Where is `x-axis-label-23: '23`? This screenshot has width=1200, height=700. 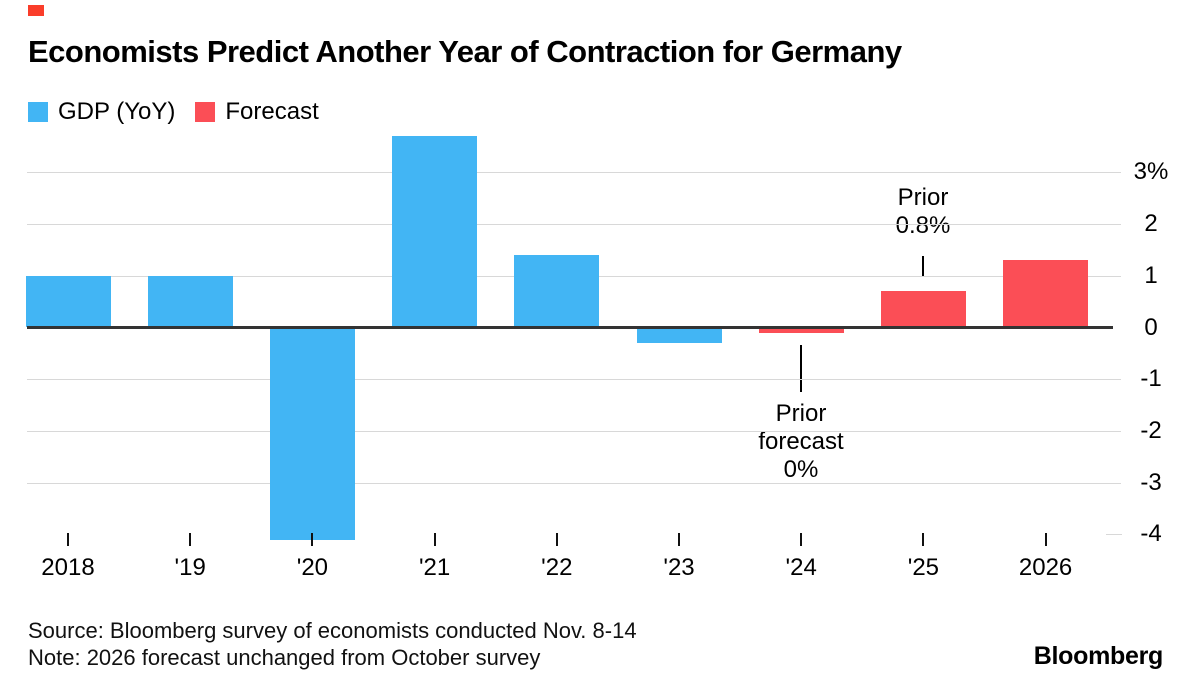 x-axis-label-23: '23 is located at coordinates (679, 567).